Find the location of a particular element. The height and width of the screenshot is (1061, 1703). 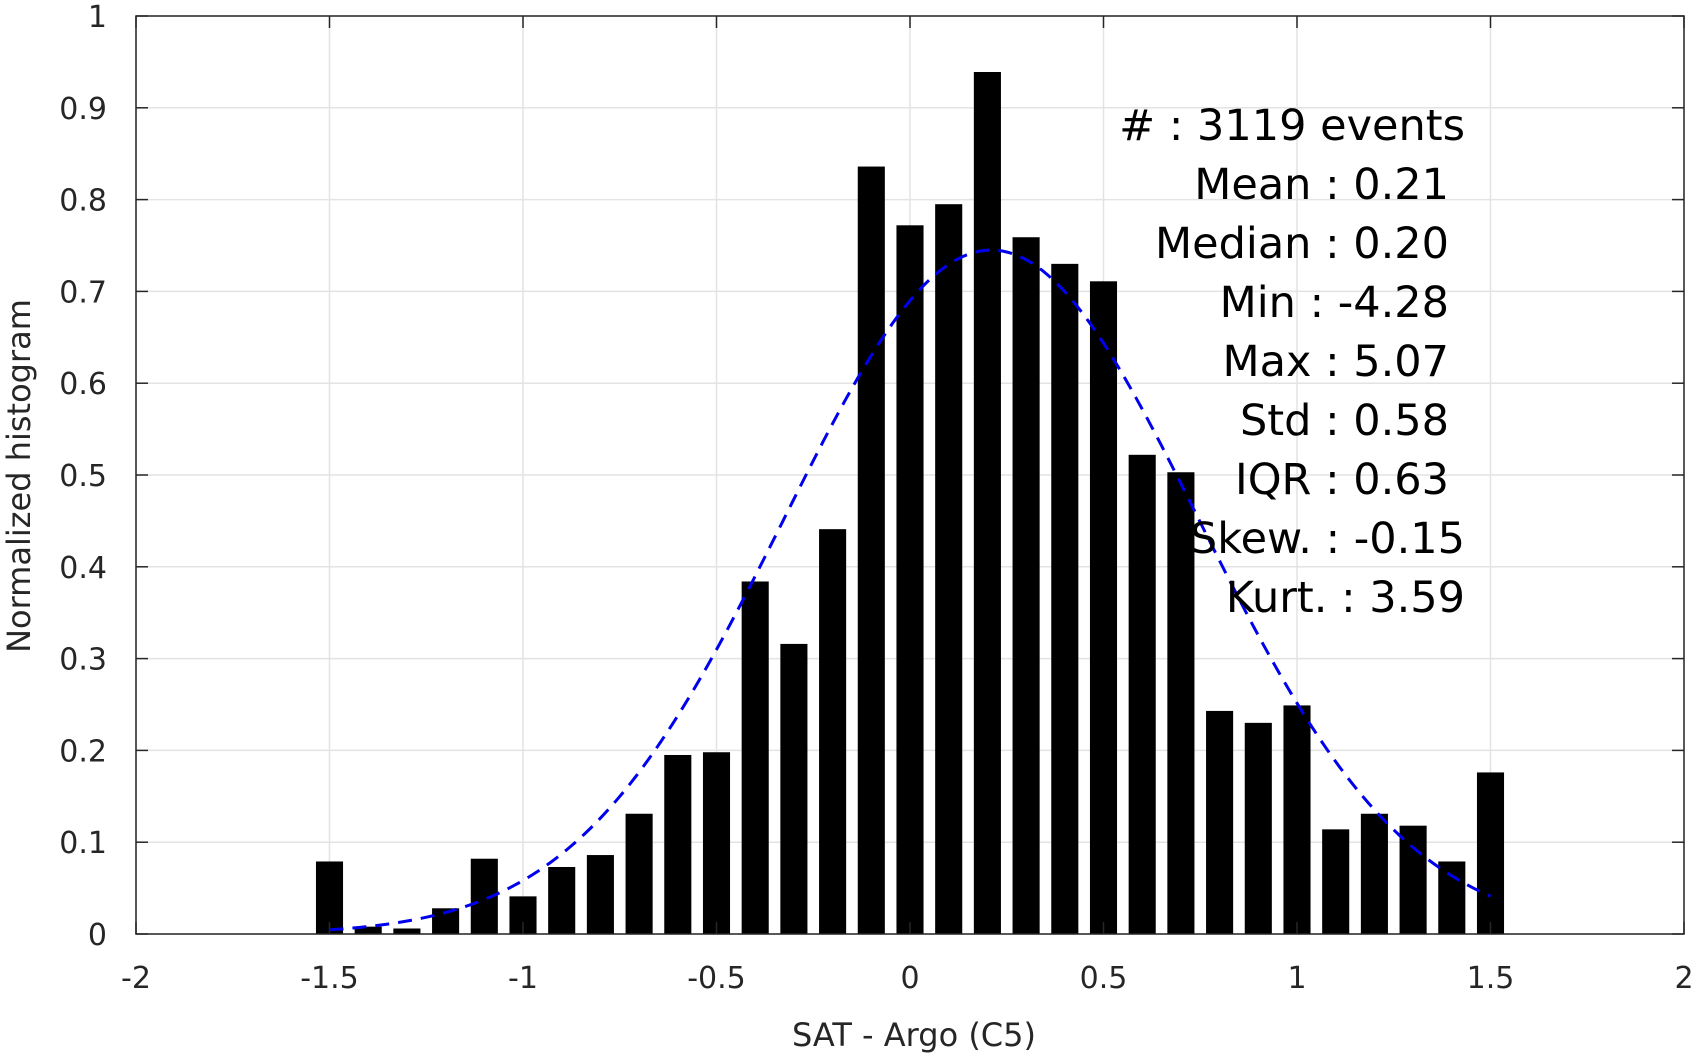

stats-line: Median : 0.20 is located at coordinates (1302, 244).